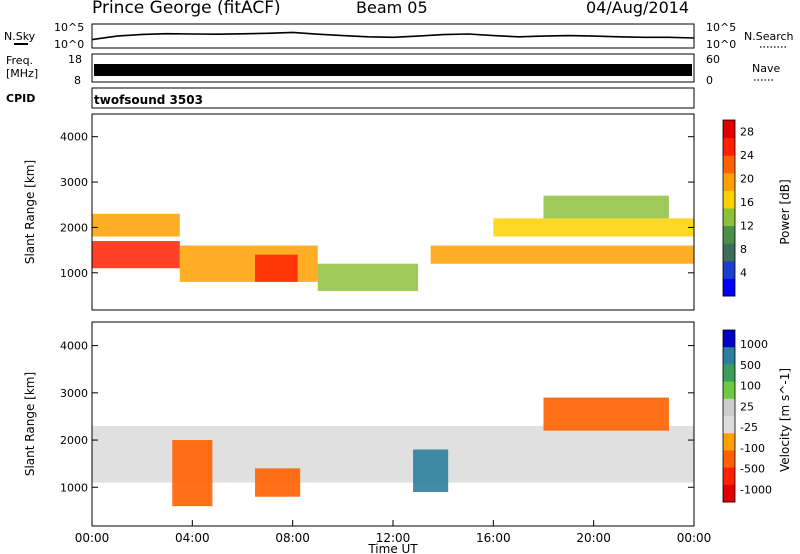  Describe the element at coordinates (30, 424) in the screenshot. I see `velocity-ylabel: Slant Range [km]` at that location.